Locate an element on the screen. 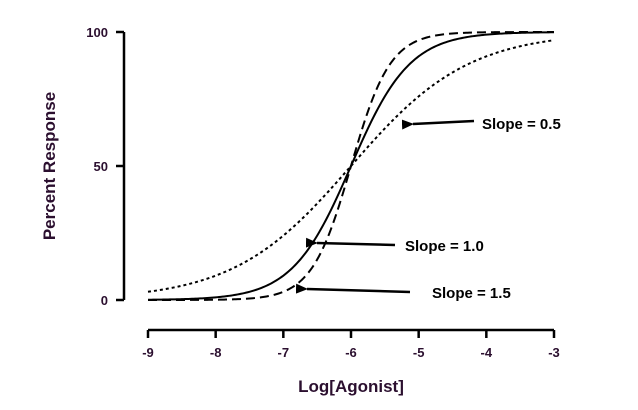 The height and width of the screenshot is (410, 638). x-tick-label: -9 is located at coordinates (148, 352).